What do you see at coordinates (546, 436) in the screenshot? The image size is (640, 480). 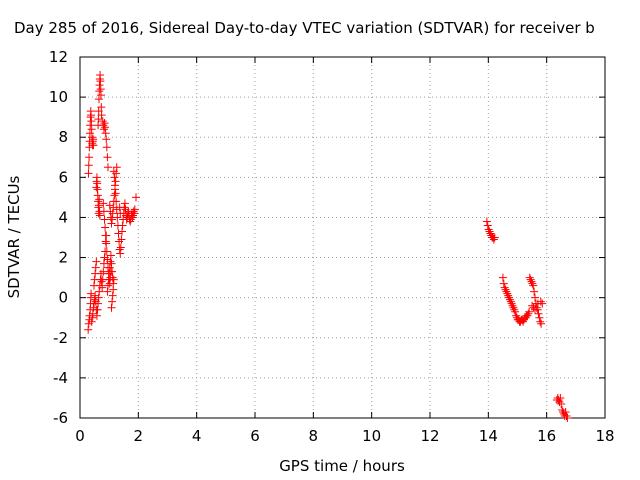 I see `x-tick-label: 16` at bounding box center [546, 436].